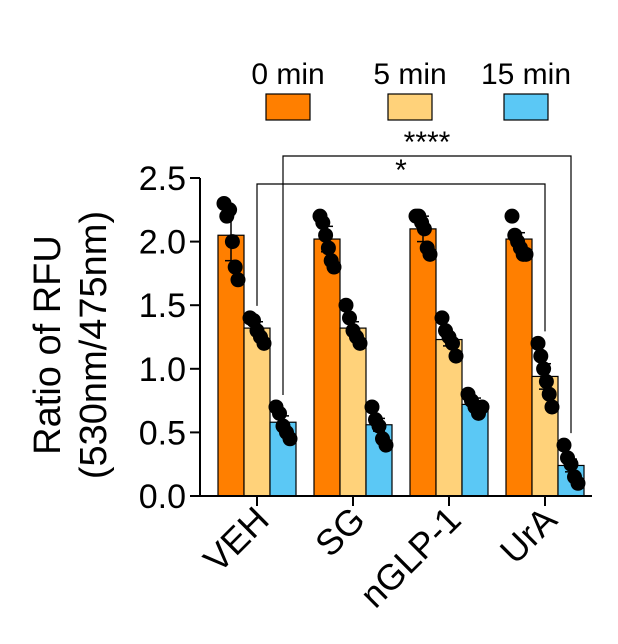 This screenshot has height=644, width=618. I want to click on y-tick-label: 1.5, so click(162, 306).